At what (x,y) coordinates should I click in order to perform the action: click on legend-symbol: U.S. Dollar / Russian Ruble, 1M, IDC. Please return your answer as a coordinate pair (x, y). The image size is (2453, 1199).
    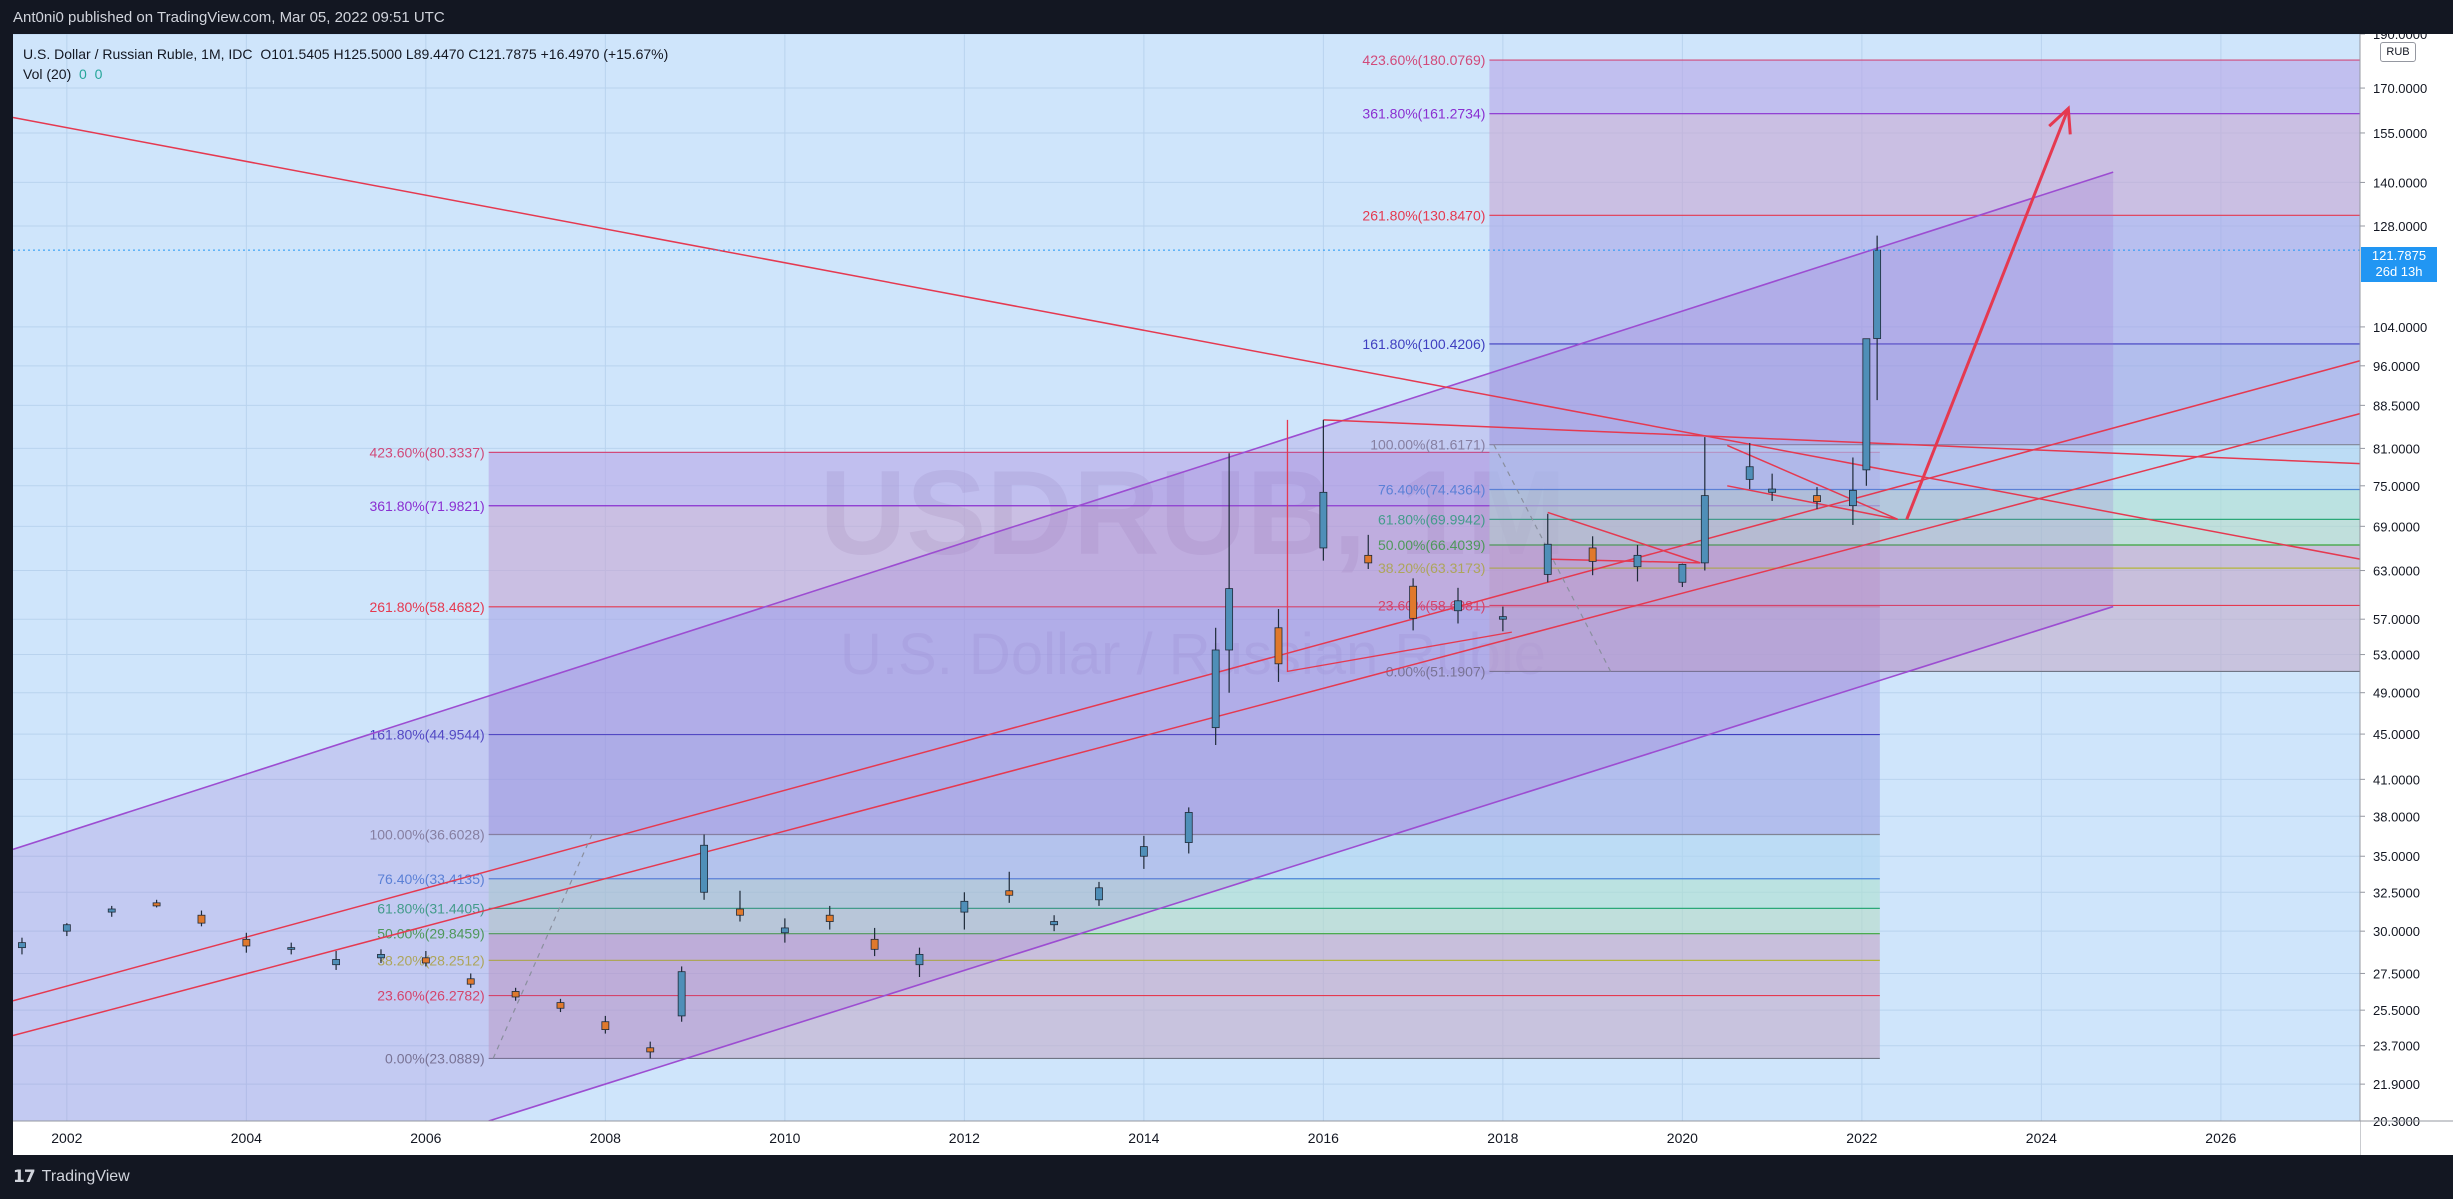
    Looking at the image, I should click on (138, 54).